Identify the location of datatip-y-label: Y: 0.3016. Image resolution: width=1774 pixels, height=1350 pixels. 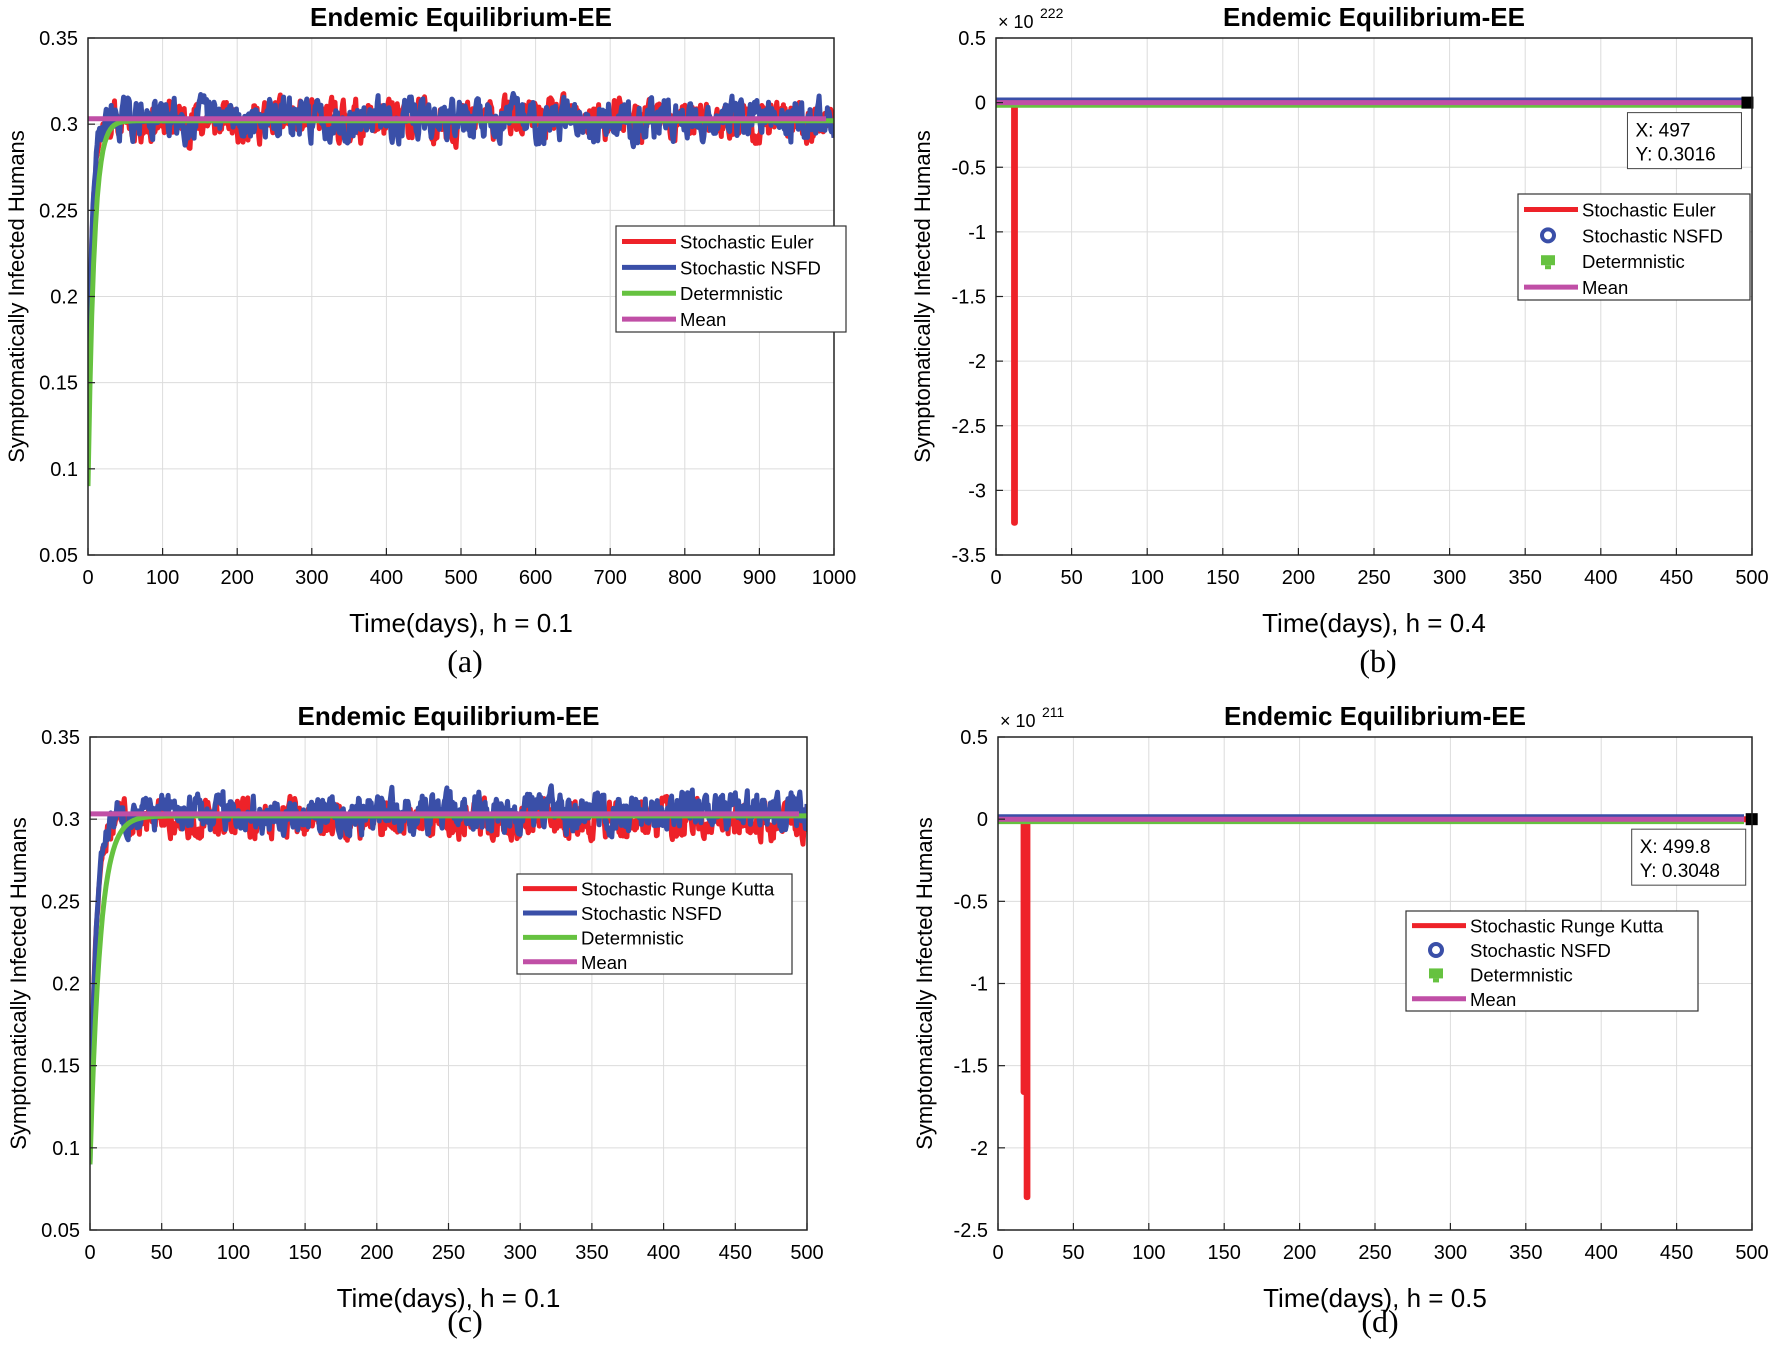
(1675, 155).